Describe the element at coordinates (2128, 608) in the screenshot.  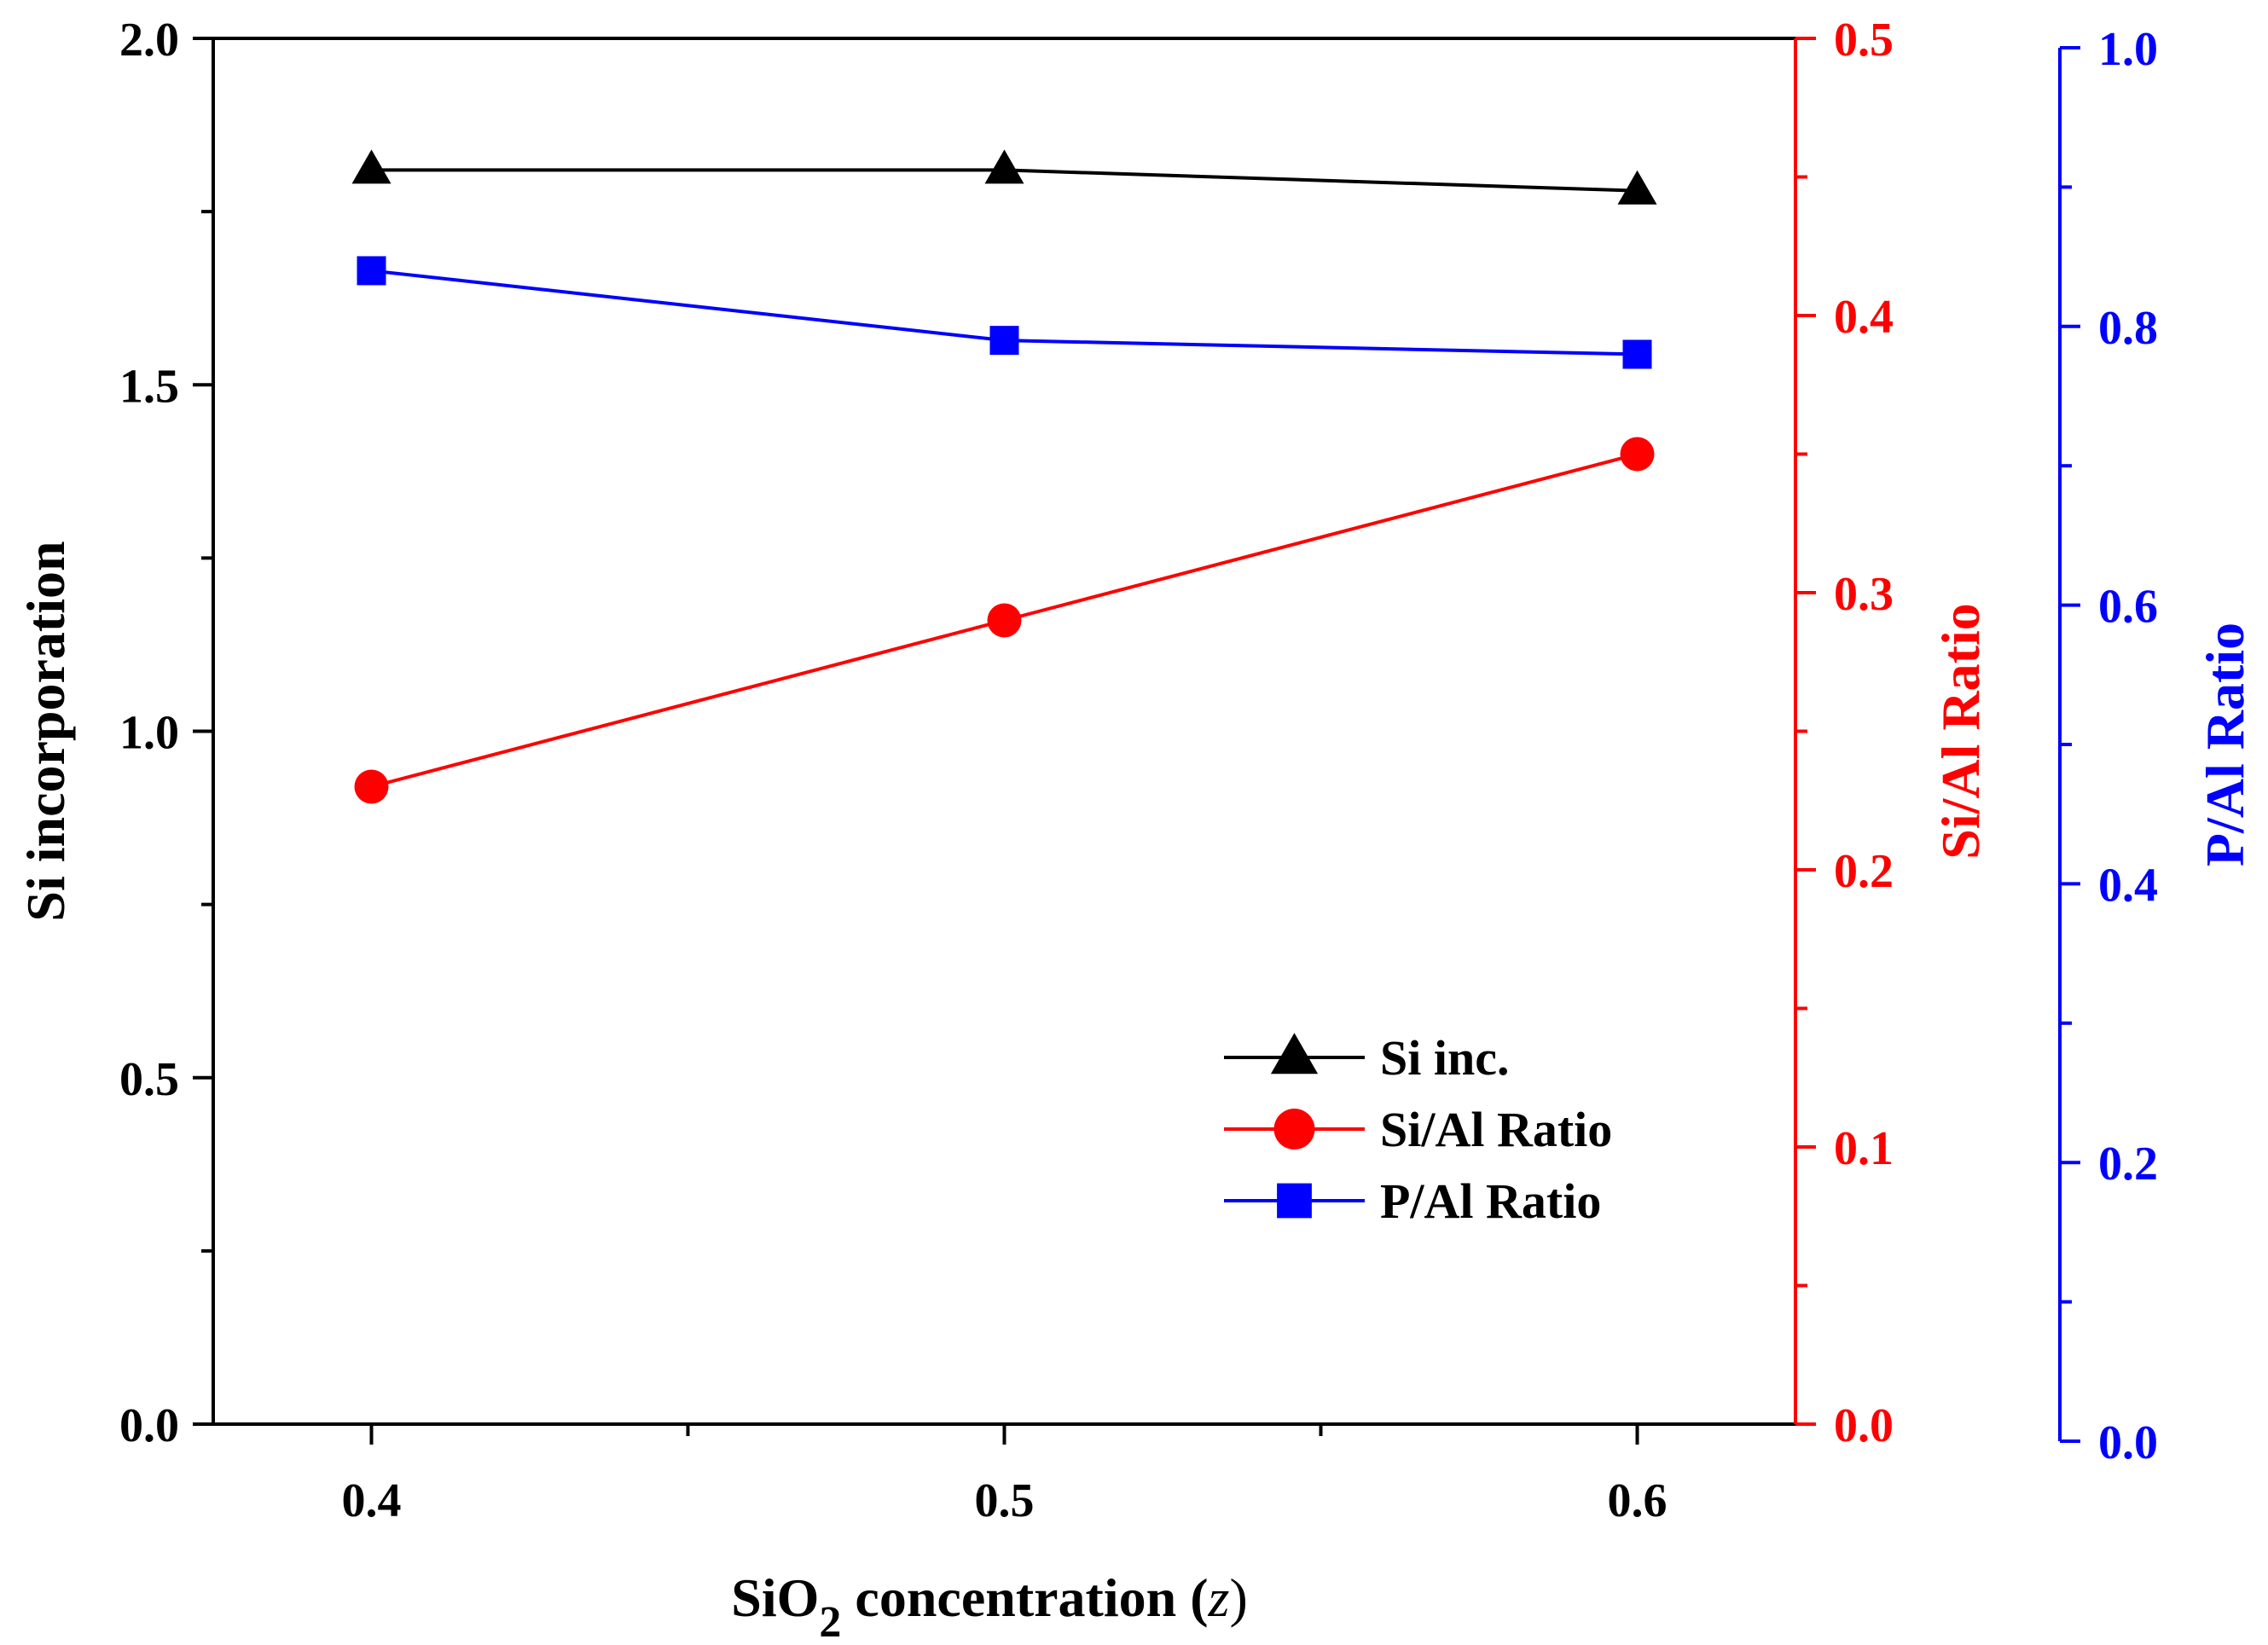
I see `right-blue-tick-label: 0.6` at that location.